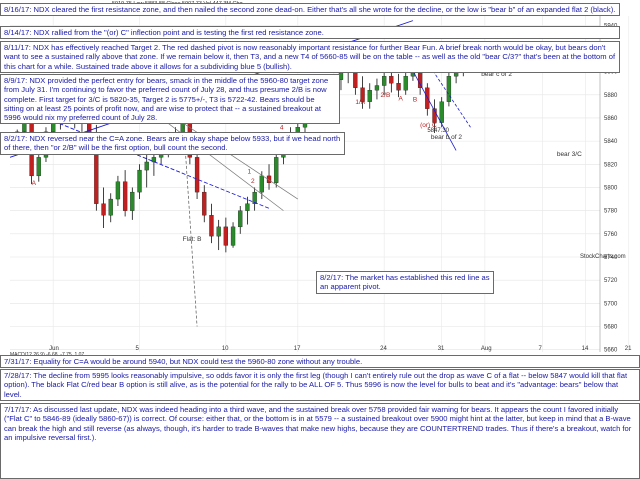 This screenshot has height=479, width=640. What do you see at coordinates (54, 349) in the screenshot?
I see `date-tick-label: Jun` at bounding box center [54, 349].